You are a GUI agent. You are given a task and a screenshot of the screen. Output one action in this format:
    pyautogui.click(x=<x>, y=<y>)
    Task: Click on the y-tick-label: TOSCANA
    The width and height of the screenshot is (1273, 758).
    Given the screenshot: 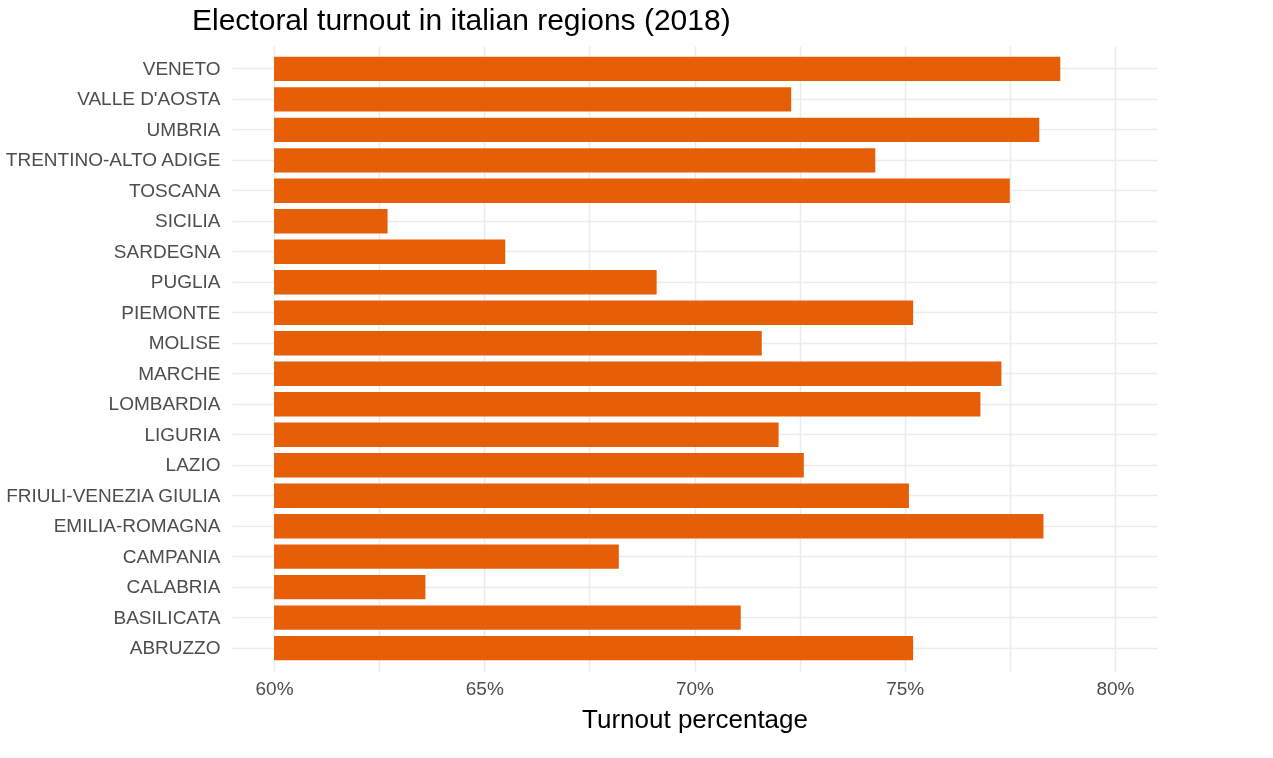 What is the action you would take?
    pyautogui.click(x=174, y=190)
    